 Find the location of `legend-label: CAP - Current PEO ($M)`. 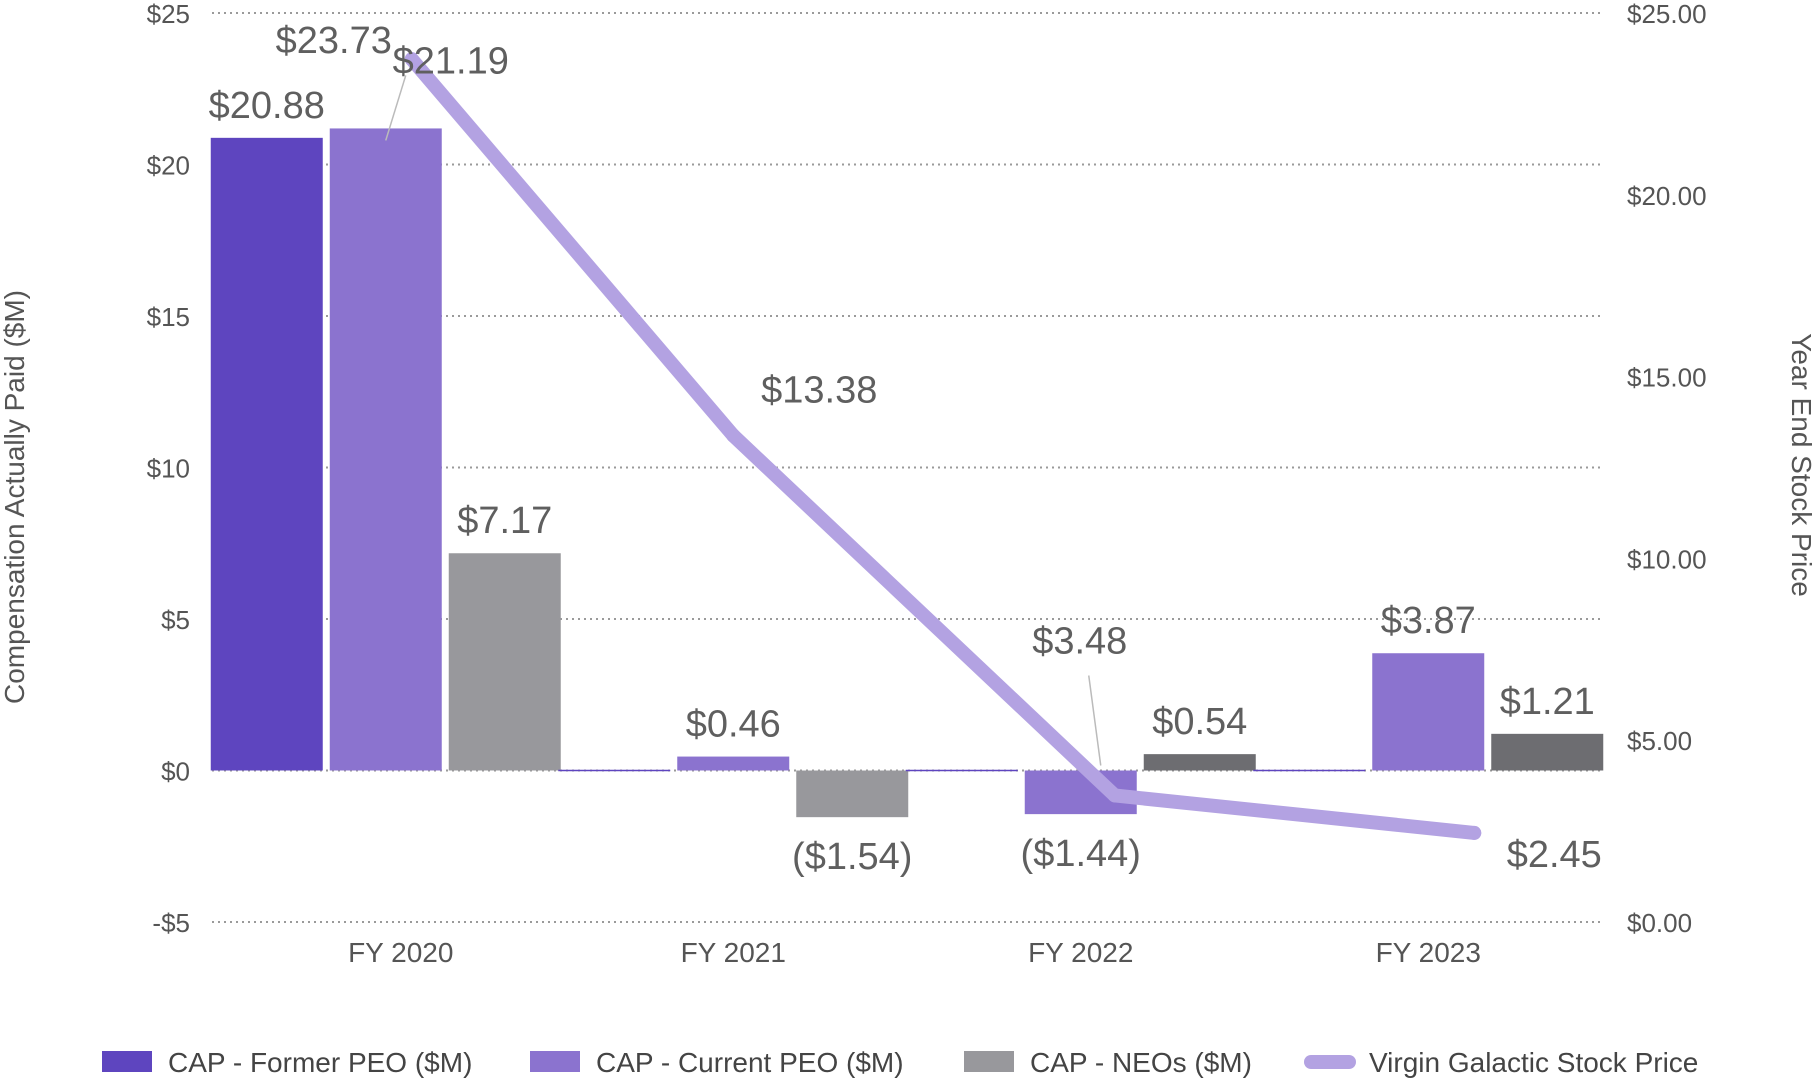

legend-label: CAP - Current PEO ($M) is located at coordinates (750, 1062).